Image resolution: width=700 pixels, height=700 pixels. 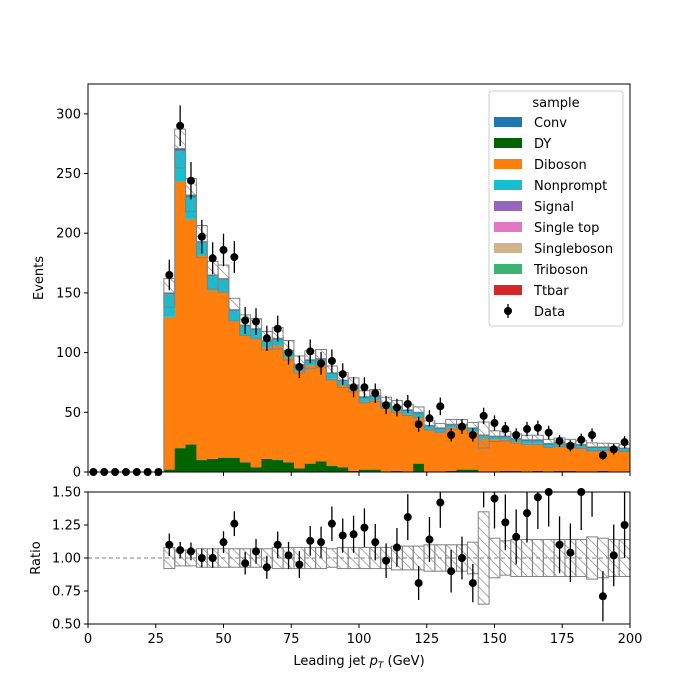 What do you see at coordinates (549, 312) in the screenshot?
I see `legend-label-data: Data` at bounding box center [549, 312].